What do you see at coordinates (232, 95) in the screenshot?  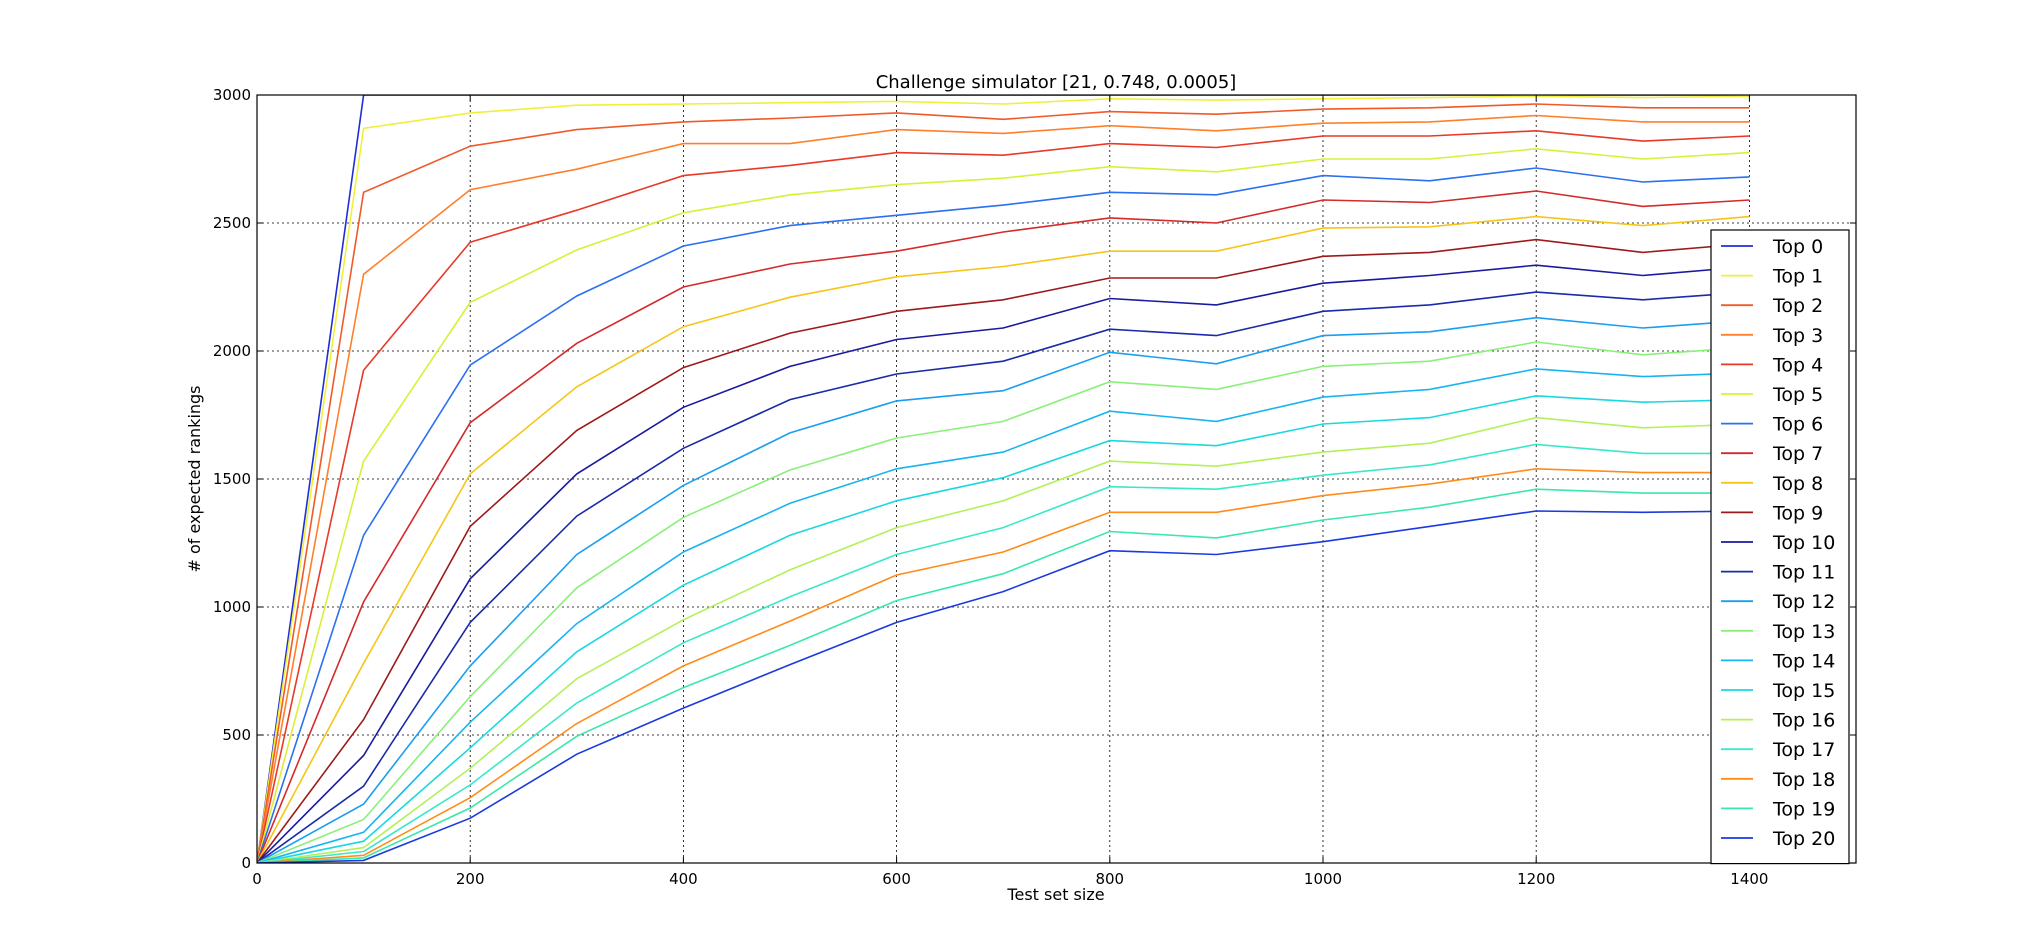 I see `y-tick-label: 3000` at bounding box center [232, 95].